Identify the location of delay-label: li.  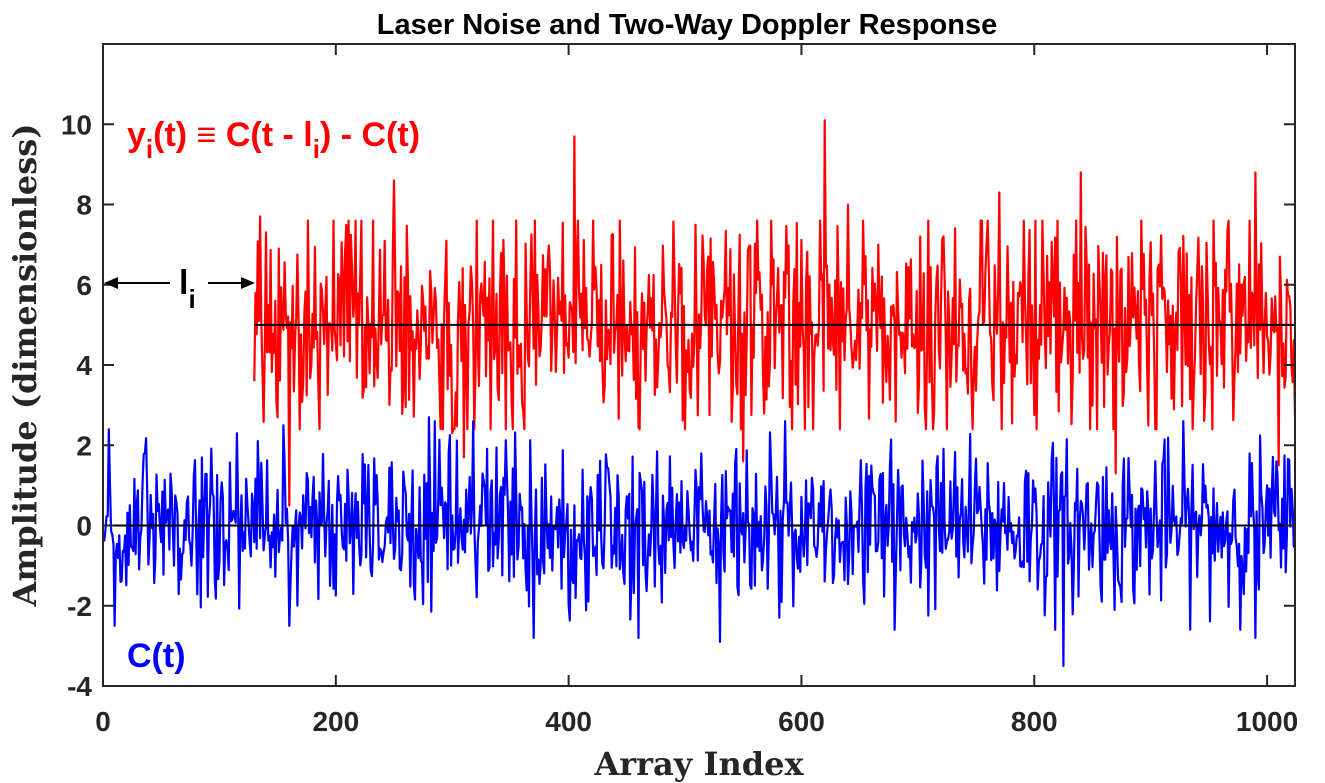
(187, 289).